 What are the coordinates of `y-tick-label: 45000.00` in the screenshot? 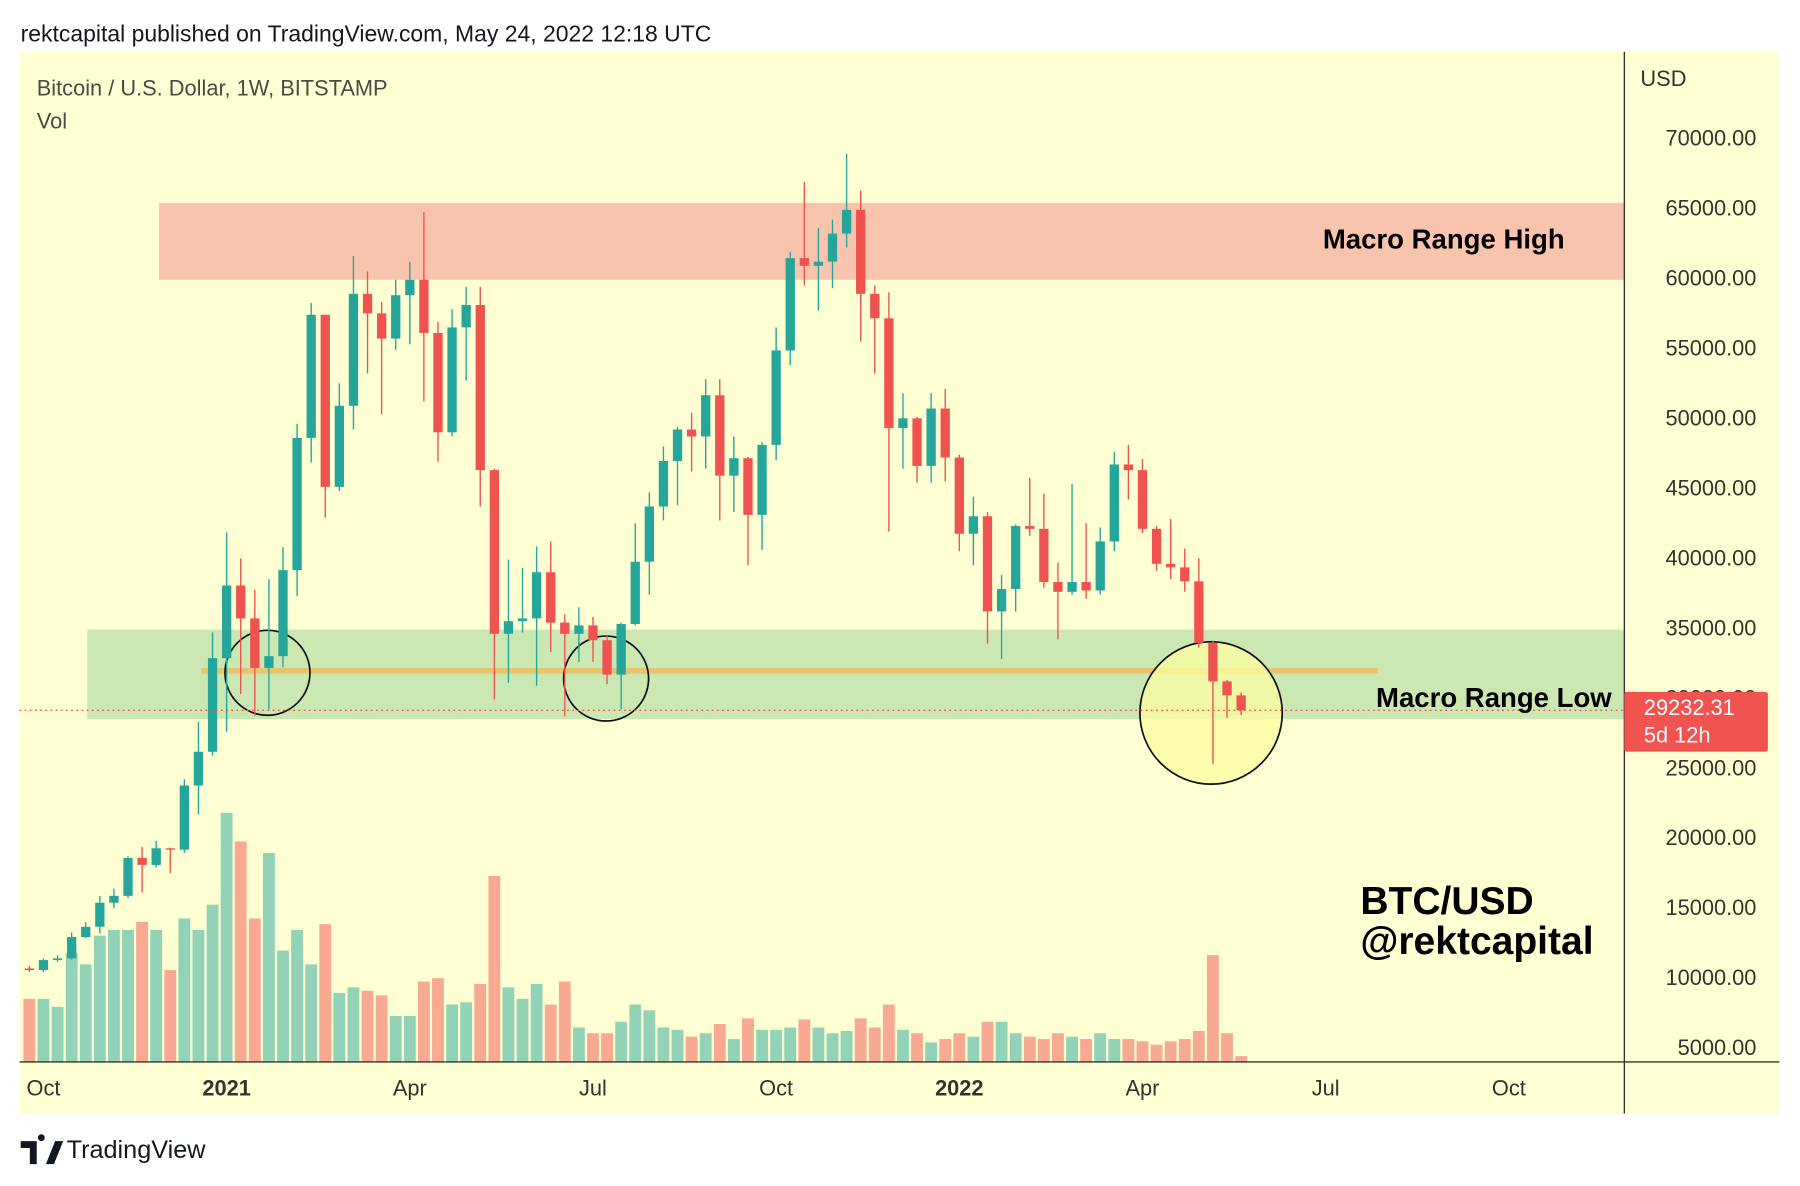 It's located at (1710, 487).